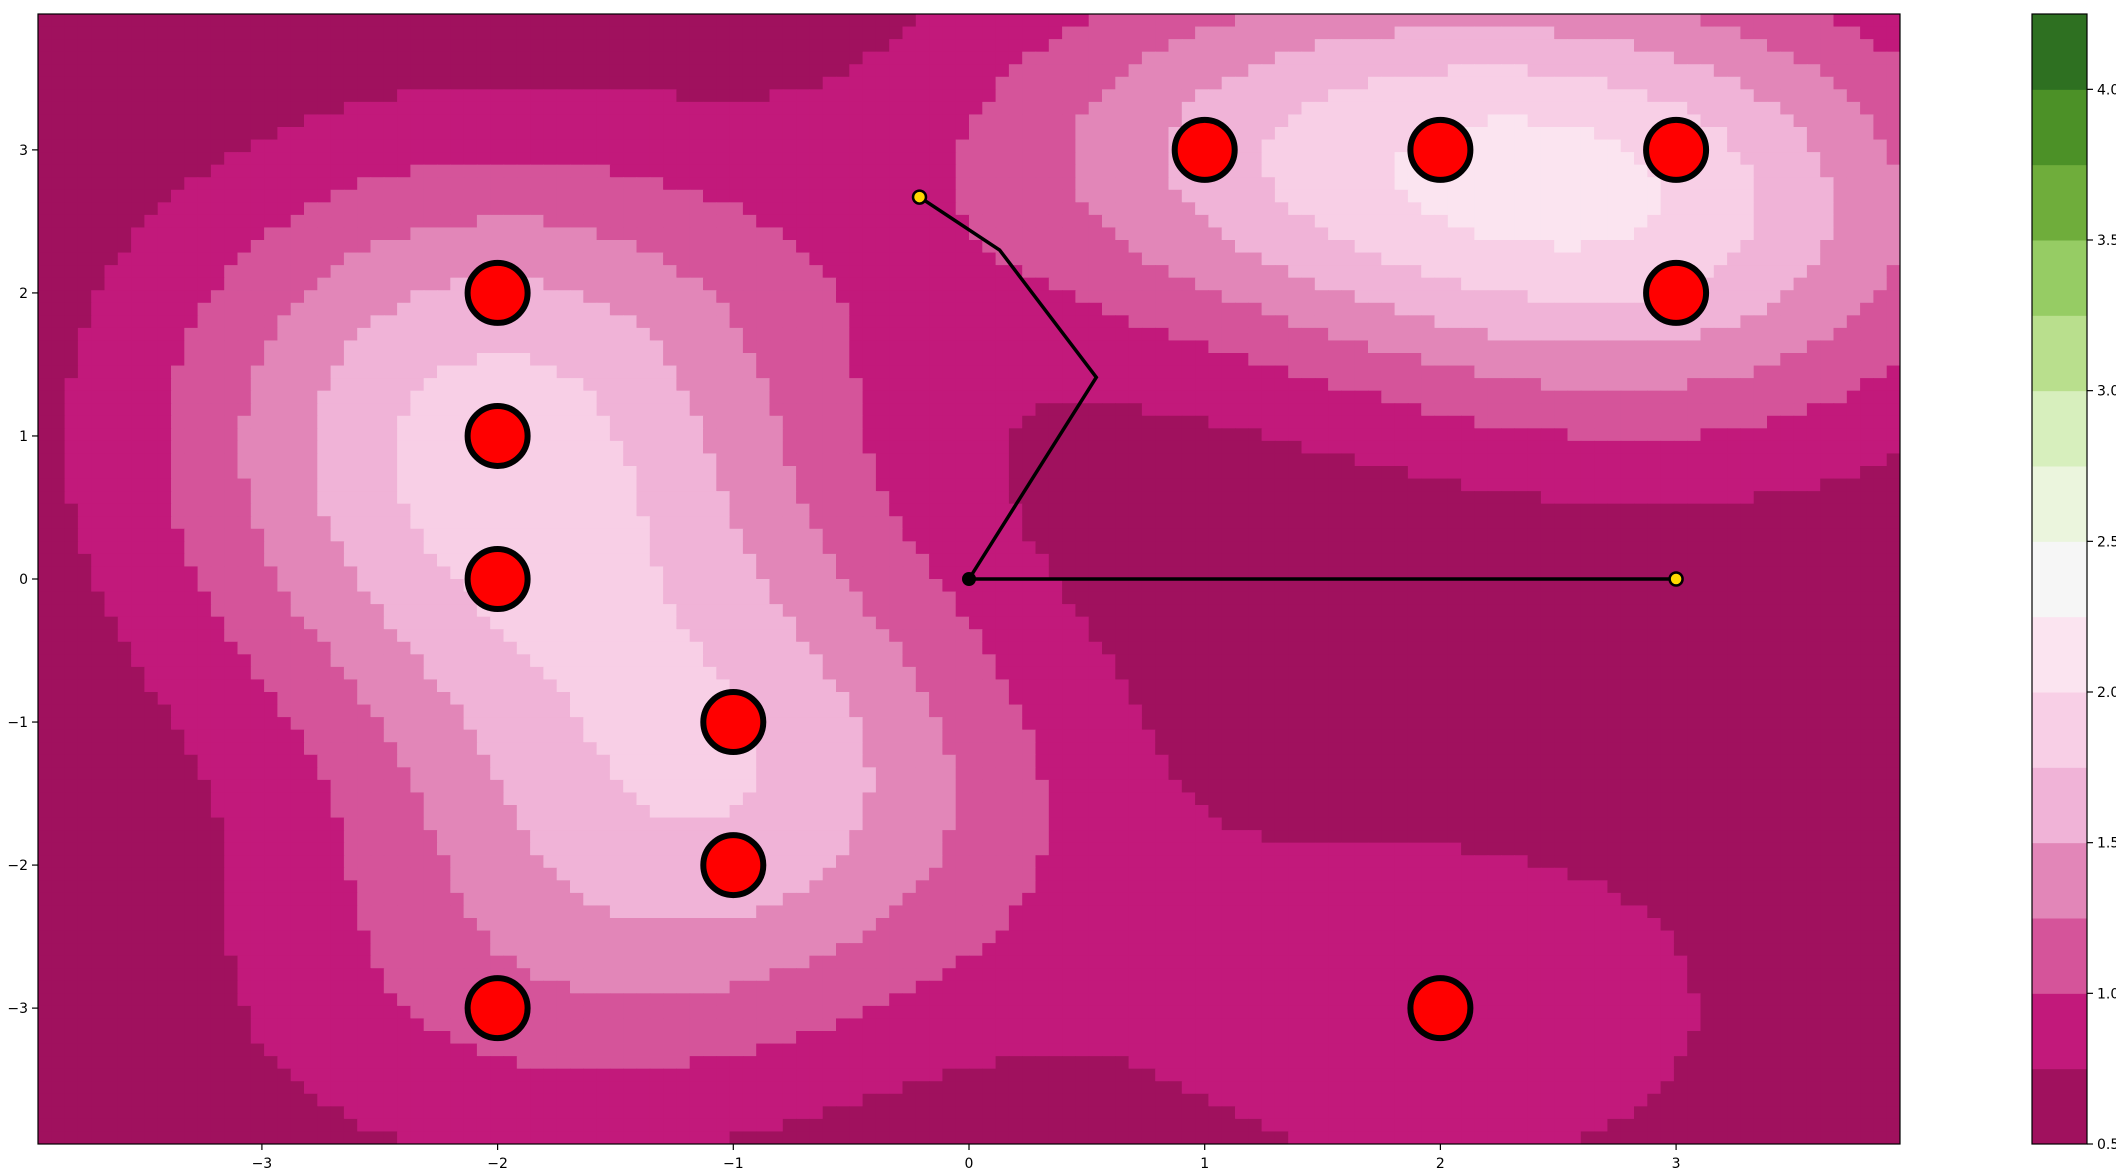  I want to click on y-tick-label: 1, so click(23, 437).